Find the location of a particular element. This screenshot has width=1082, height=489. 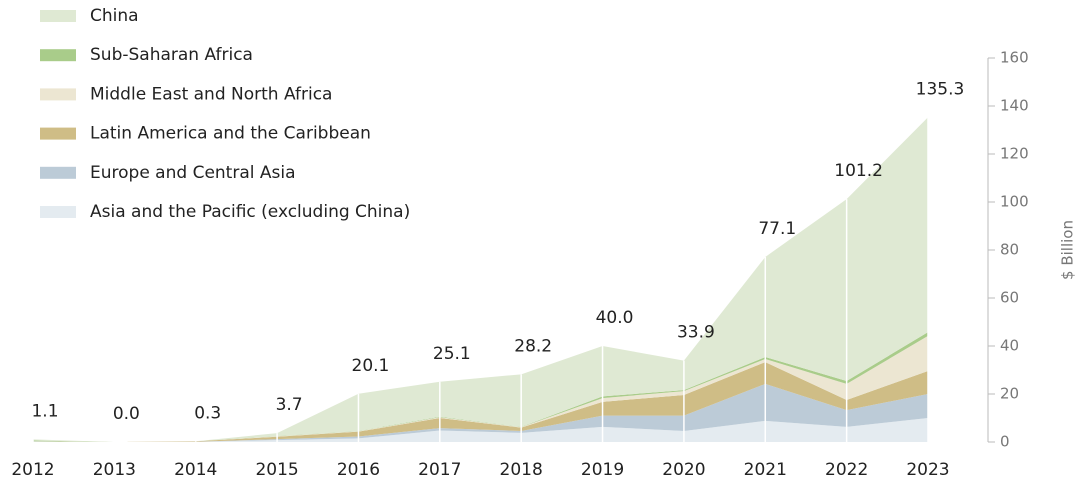

x-tick-label: 2019 is located at coordinates (602, 470).